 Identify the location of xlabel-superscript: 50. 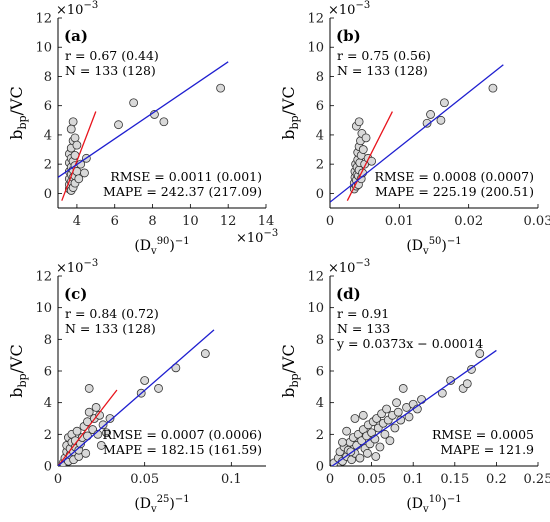
(435, 241).